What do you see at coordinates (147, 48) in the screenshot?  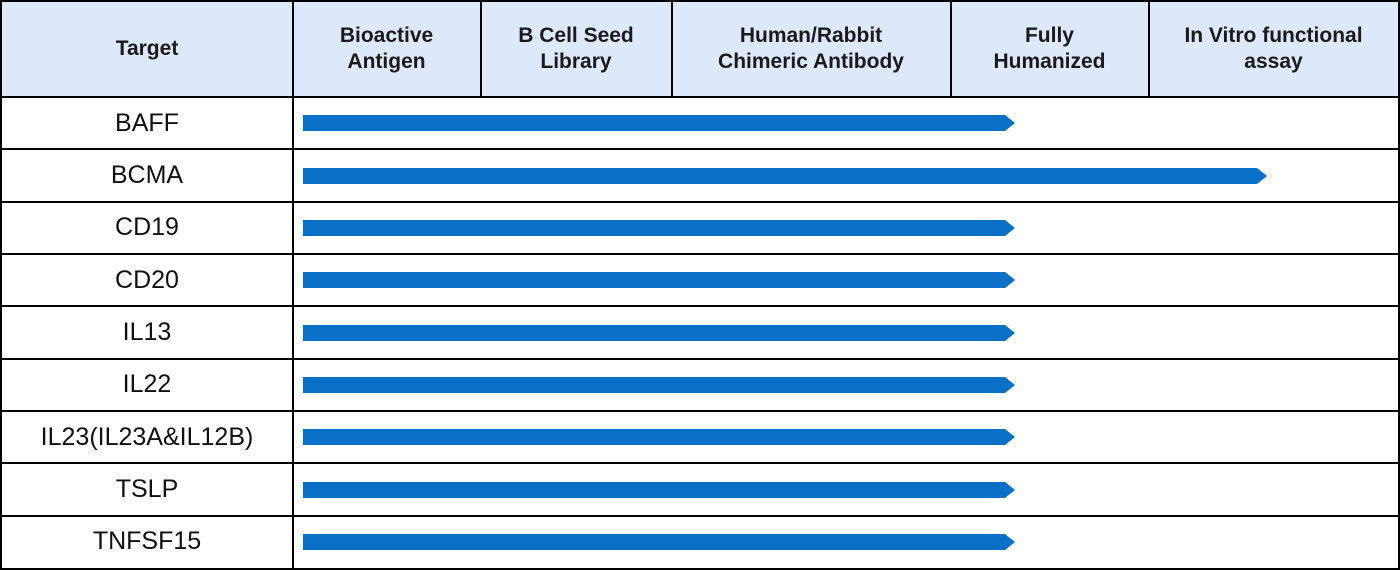 I see `header-target: Target` at bounding box center [147, 48].